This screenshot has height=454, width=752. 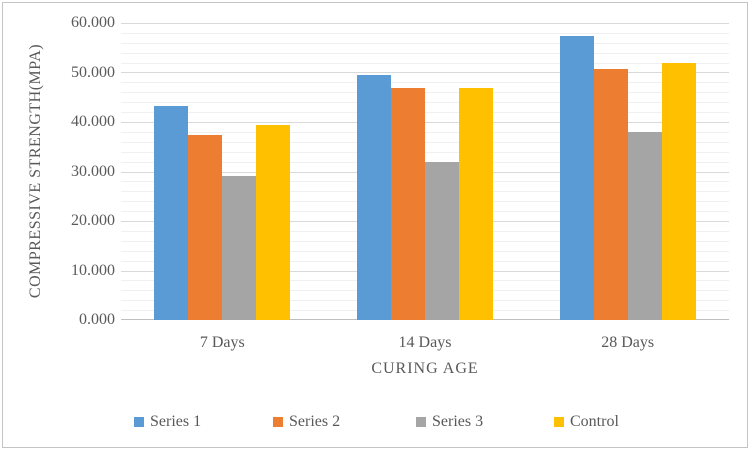 I want to click on y-tick-label-20: 20.000, so click(x=93, y=220).